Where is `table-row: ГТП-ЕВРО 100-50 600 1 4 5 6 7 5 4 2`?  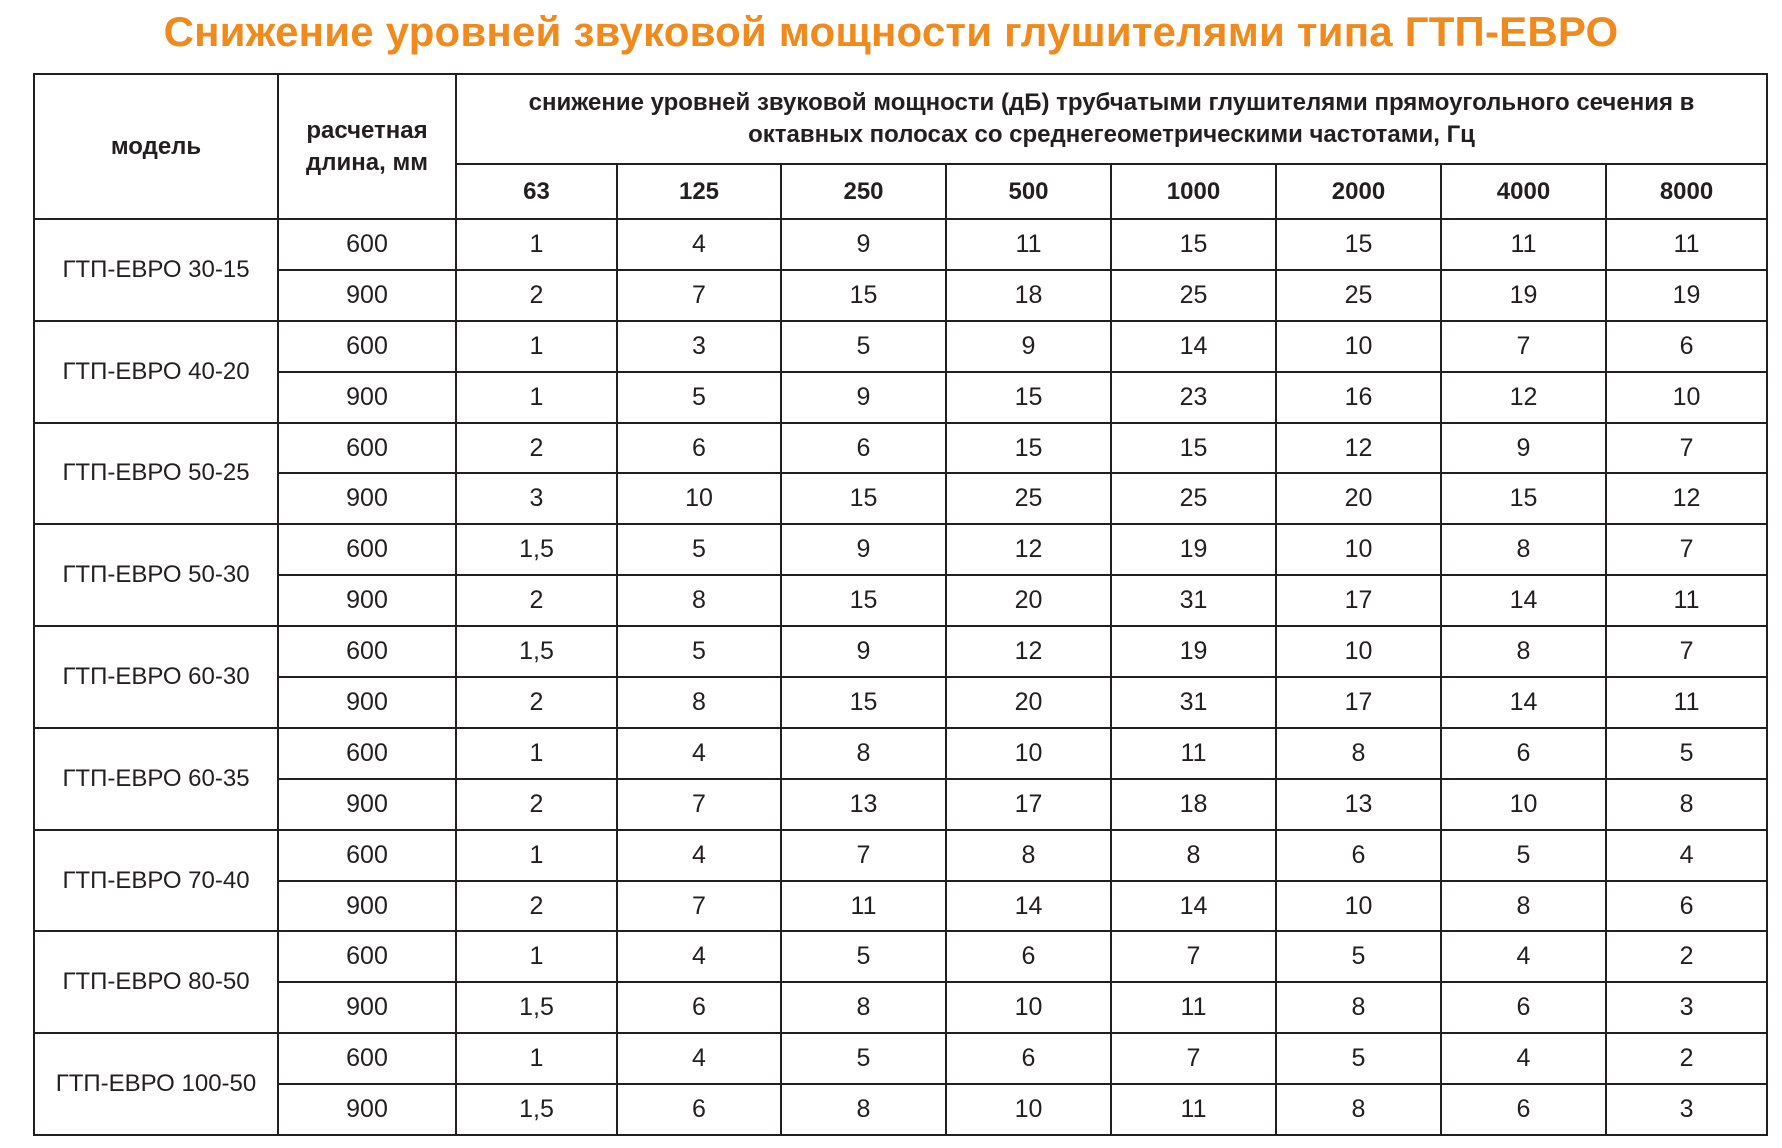
table-row: ГТП-ЕВРО 100-50 600 1 4 5 6 7 5 4 2 is located at coordinates (901, 1084).